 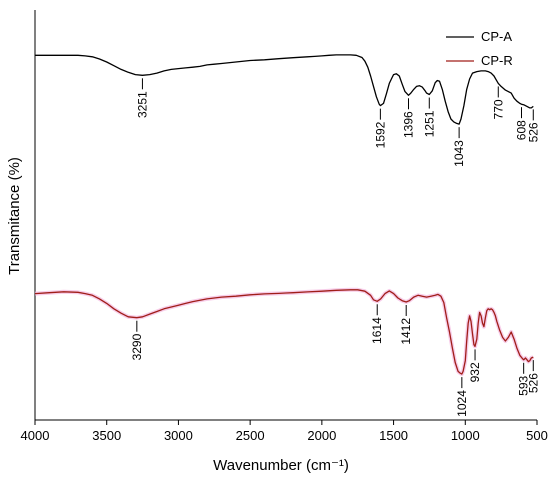 I want to click on legend-label-cp-a: CP-A, so click(x=496, y=36).